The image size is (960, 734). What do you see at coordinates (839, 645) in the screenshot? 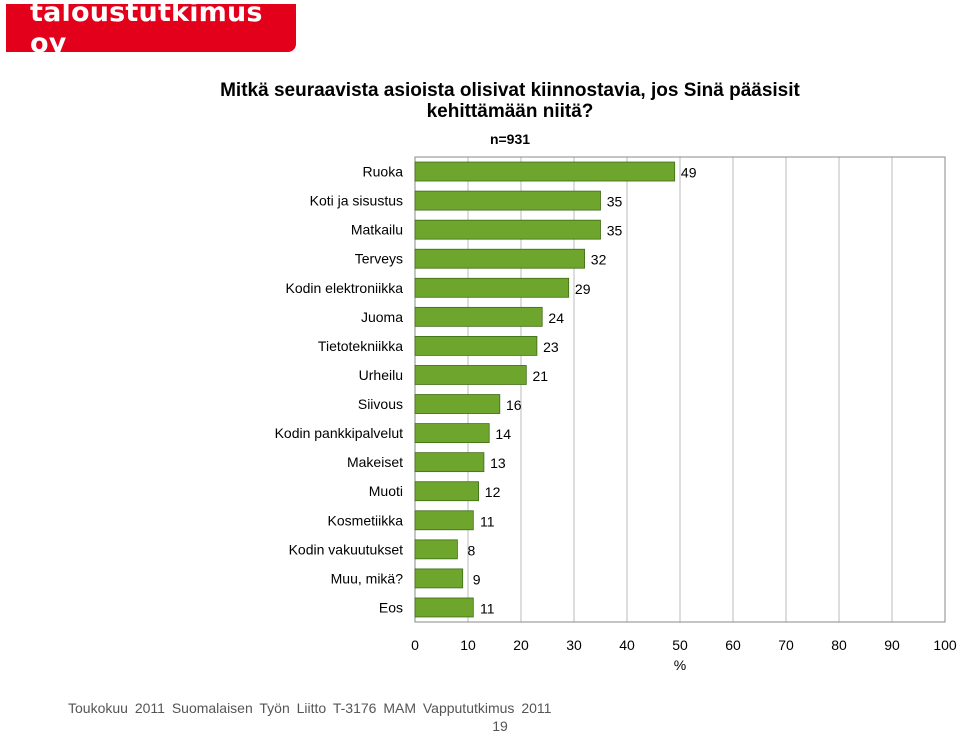
I see `x-tick-label: 80` at bounding box center [839, 645].